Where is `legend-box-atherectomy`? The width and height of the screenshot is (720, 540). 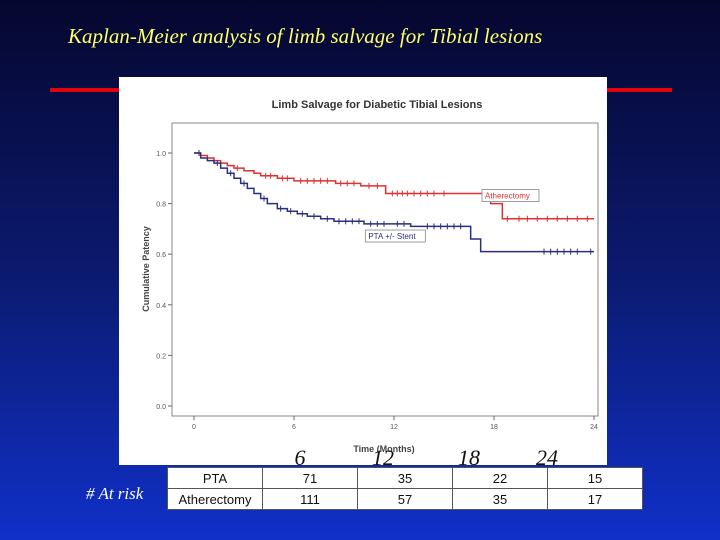
legend-box-atherectomy is located at coordinates (510, 195).